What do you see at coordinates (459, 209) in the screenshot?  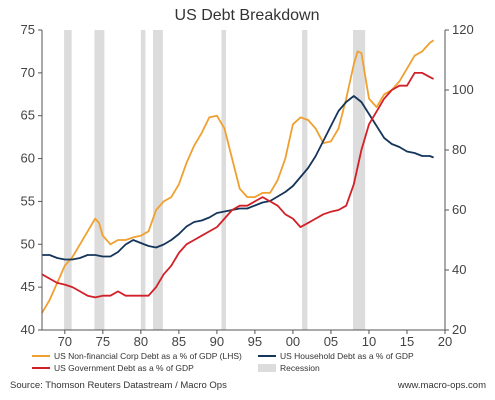 I see `y-right-tick-label: 60` at bounding box center [459, 209].